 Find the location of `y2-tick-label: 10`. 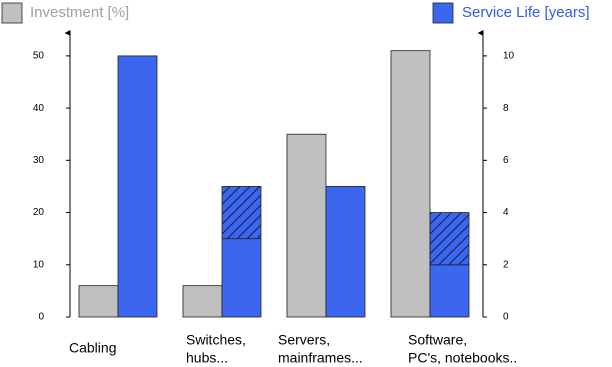

y2-tick-label: 10 is located at coordinates (509, 56).